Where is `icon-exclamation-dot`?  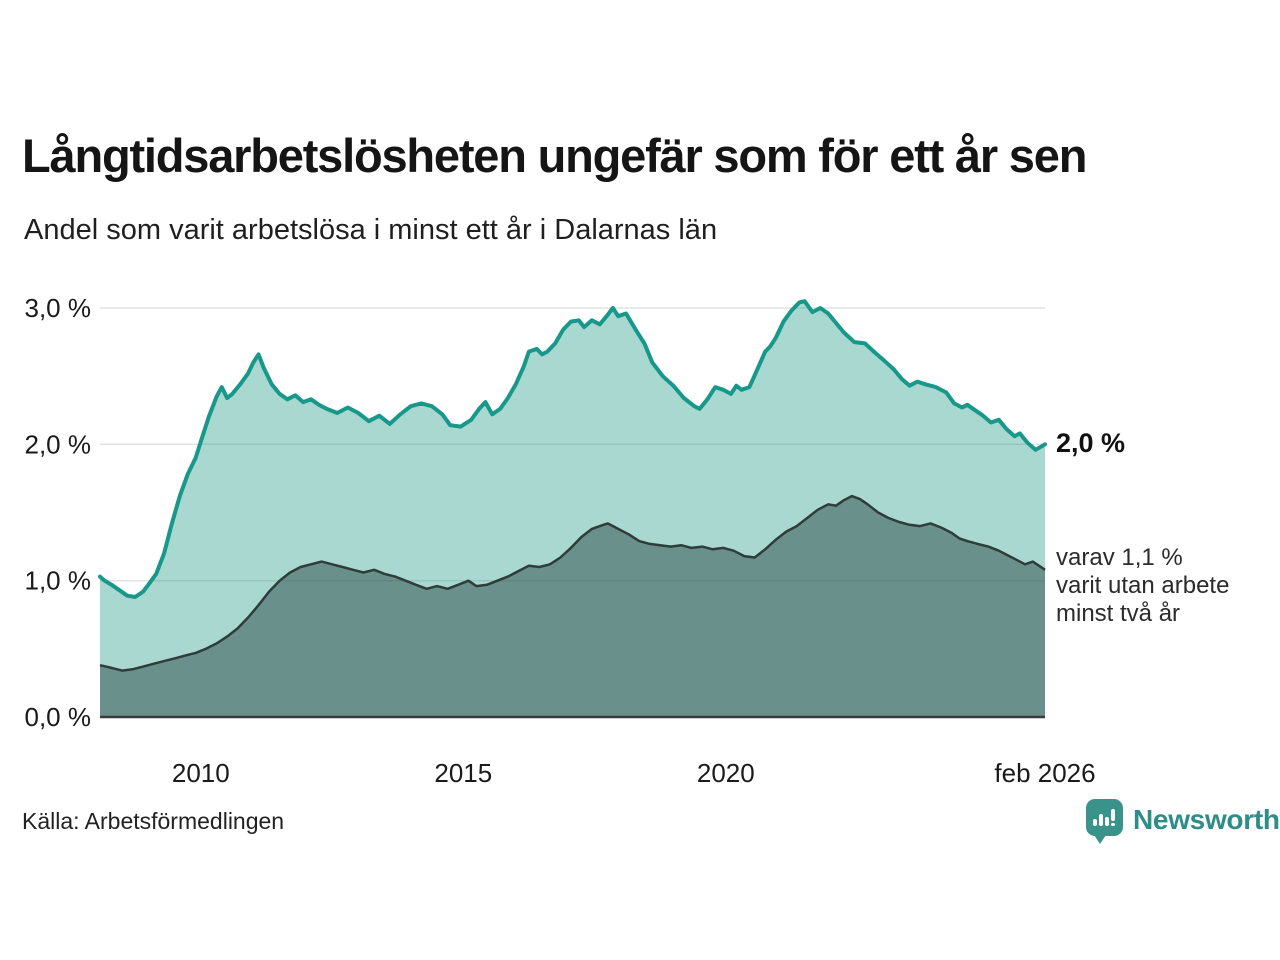
icon-exclamation-dot is located at coordinates (1113, 824).